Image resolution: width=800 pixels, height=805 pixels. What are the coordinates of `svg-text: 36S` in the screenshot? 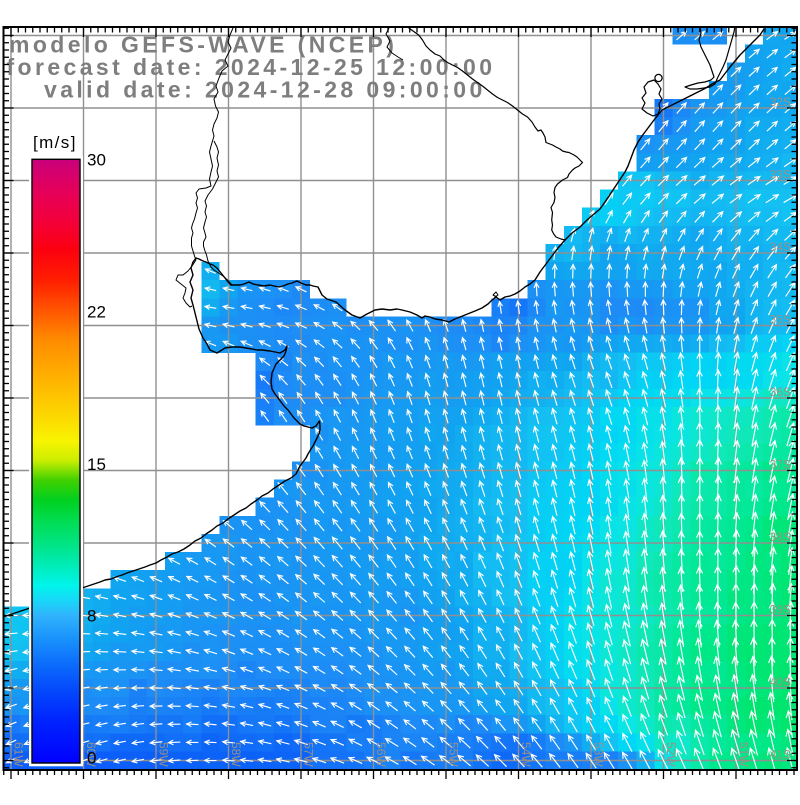 It's located at (780, 392).